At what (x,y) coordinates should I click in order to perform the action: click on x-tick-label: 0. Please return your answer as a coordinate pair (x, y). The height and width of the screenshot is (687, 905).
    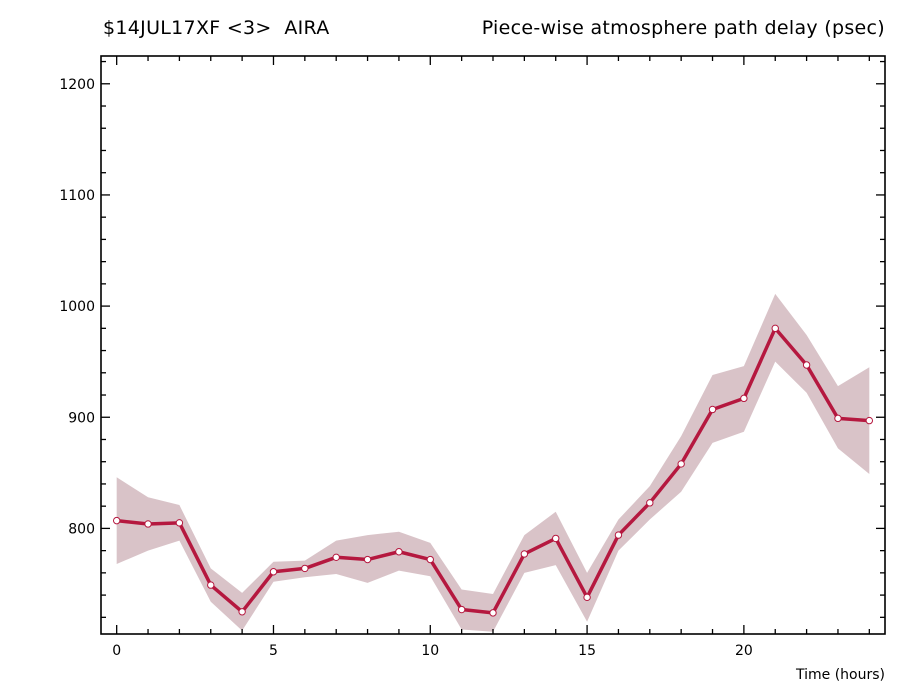
    Looking at the image, I should click on (116, 651).